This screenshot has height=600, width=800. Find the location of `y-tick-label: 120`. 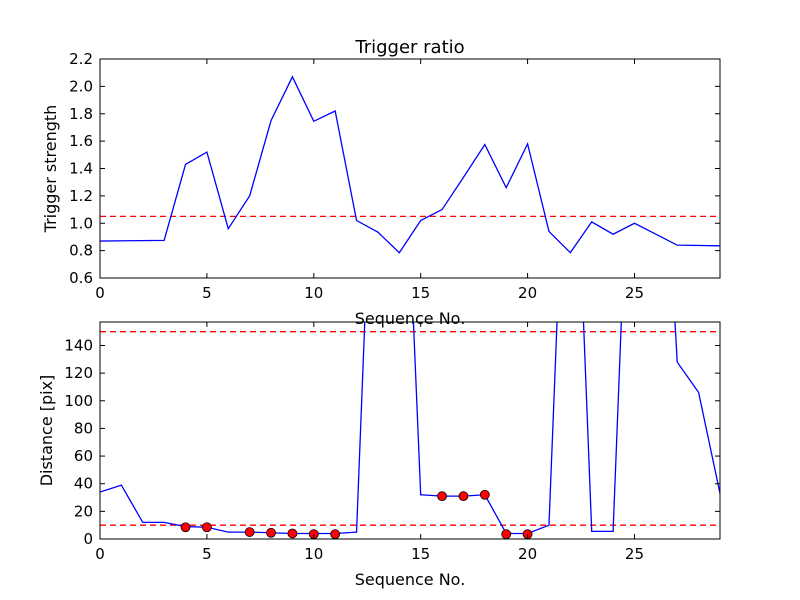

y-tick-label: 120 is located at coordinates (78, 373).